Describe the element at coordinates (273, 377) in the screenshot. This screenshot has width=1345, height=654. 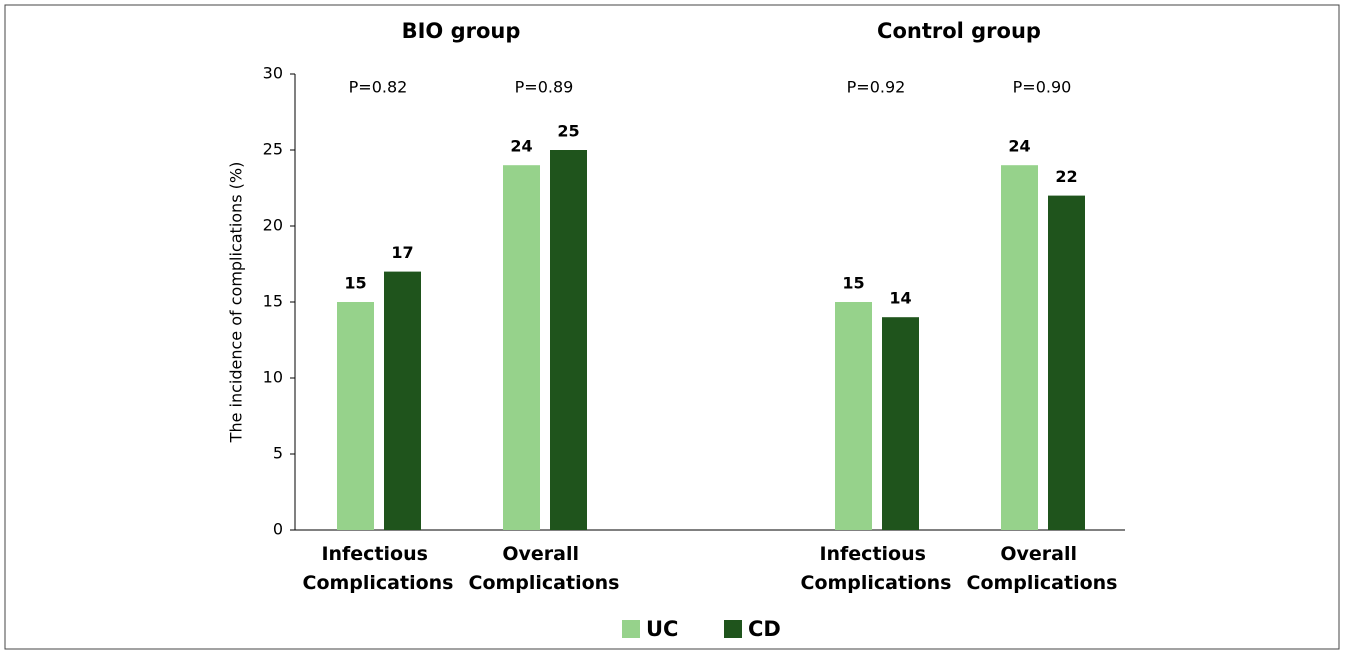
I see `y-tick-label: 10` at that location.